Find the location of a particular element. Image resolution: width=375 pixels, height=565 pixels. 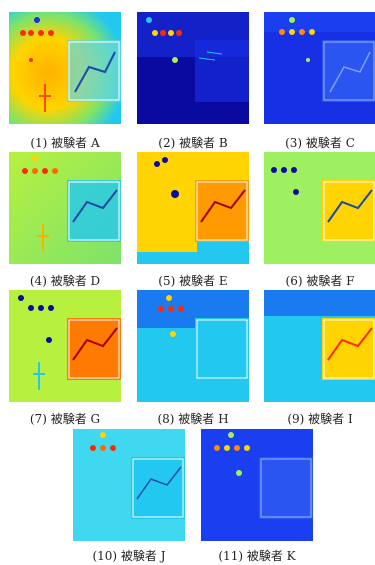

panel-caption: (9) 被験者 I is located at coordinates (320, 419).